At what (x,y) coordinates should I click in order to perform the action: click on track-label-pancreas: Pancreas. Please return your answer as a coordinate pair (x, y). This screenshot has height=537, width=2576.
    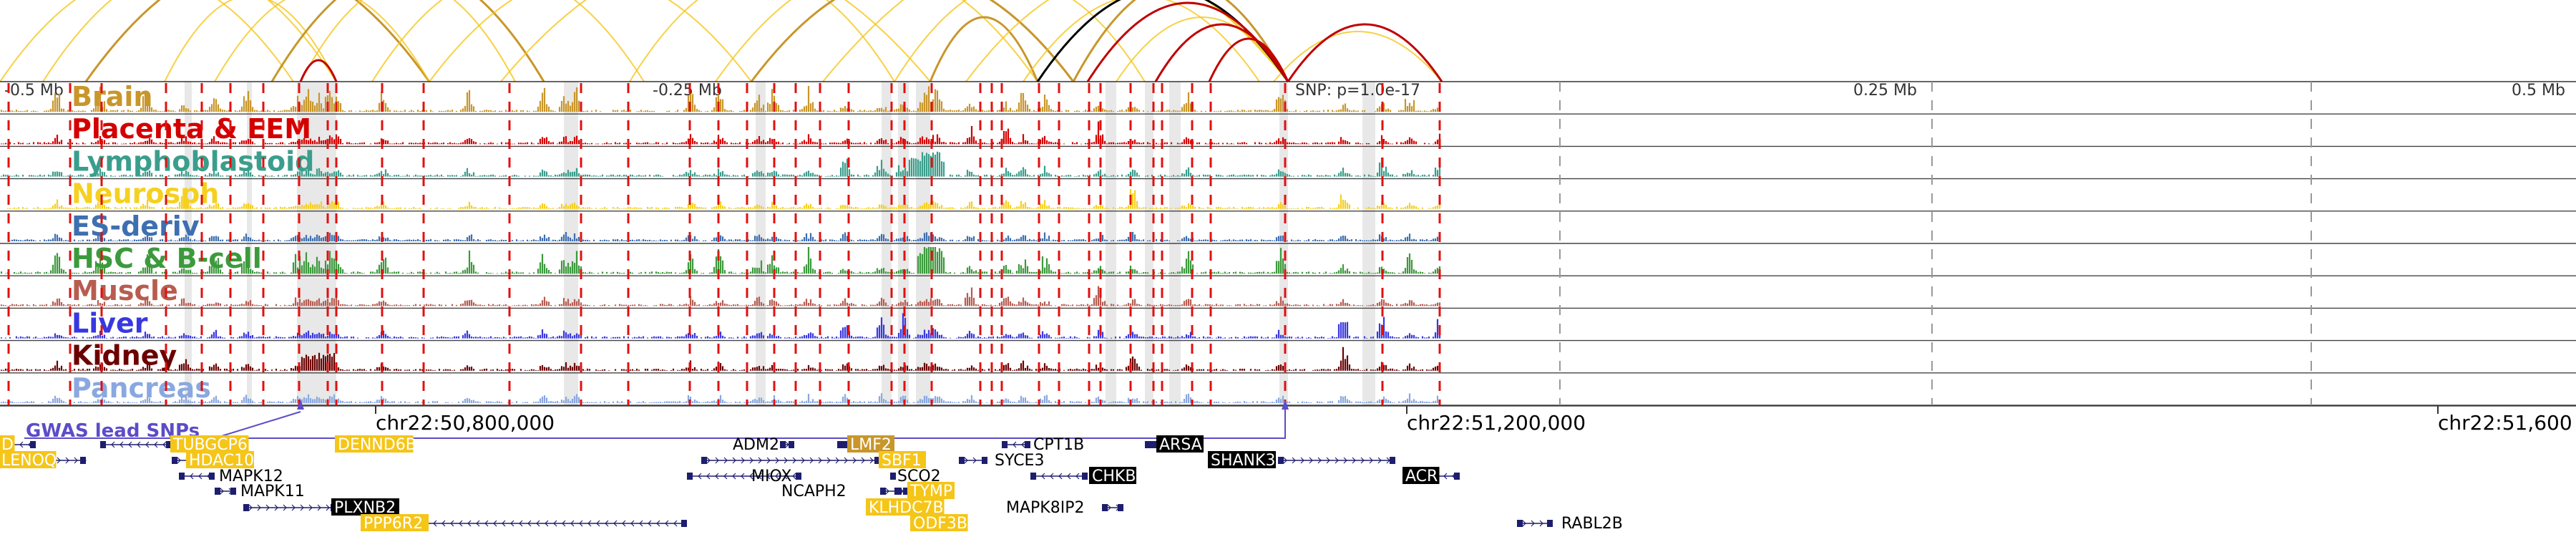
    Looking at the image, I should click on (141, 388).